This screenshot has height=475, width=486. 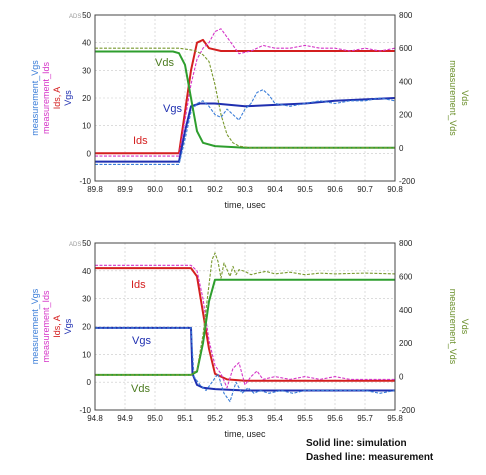 I want to click on x-tick-label: 90.7, so click(x=365, y=189).